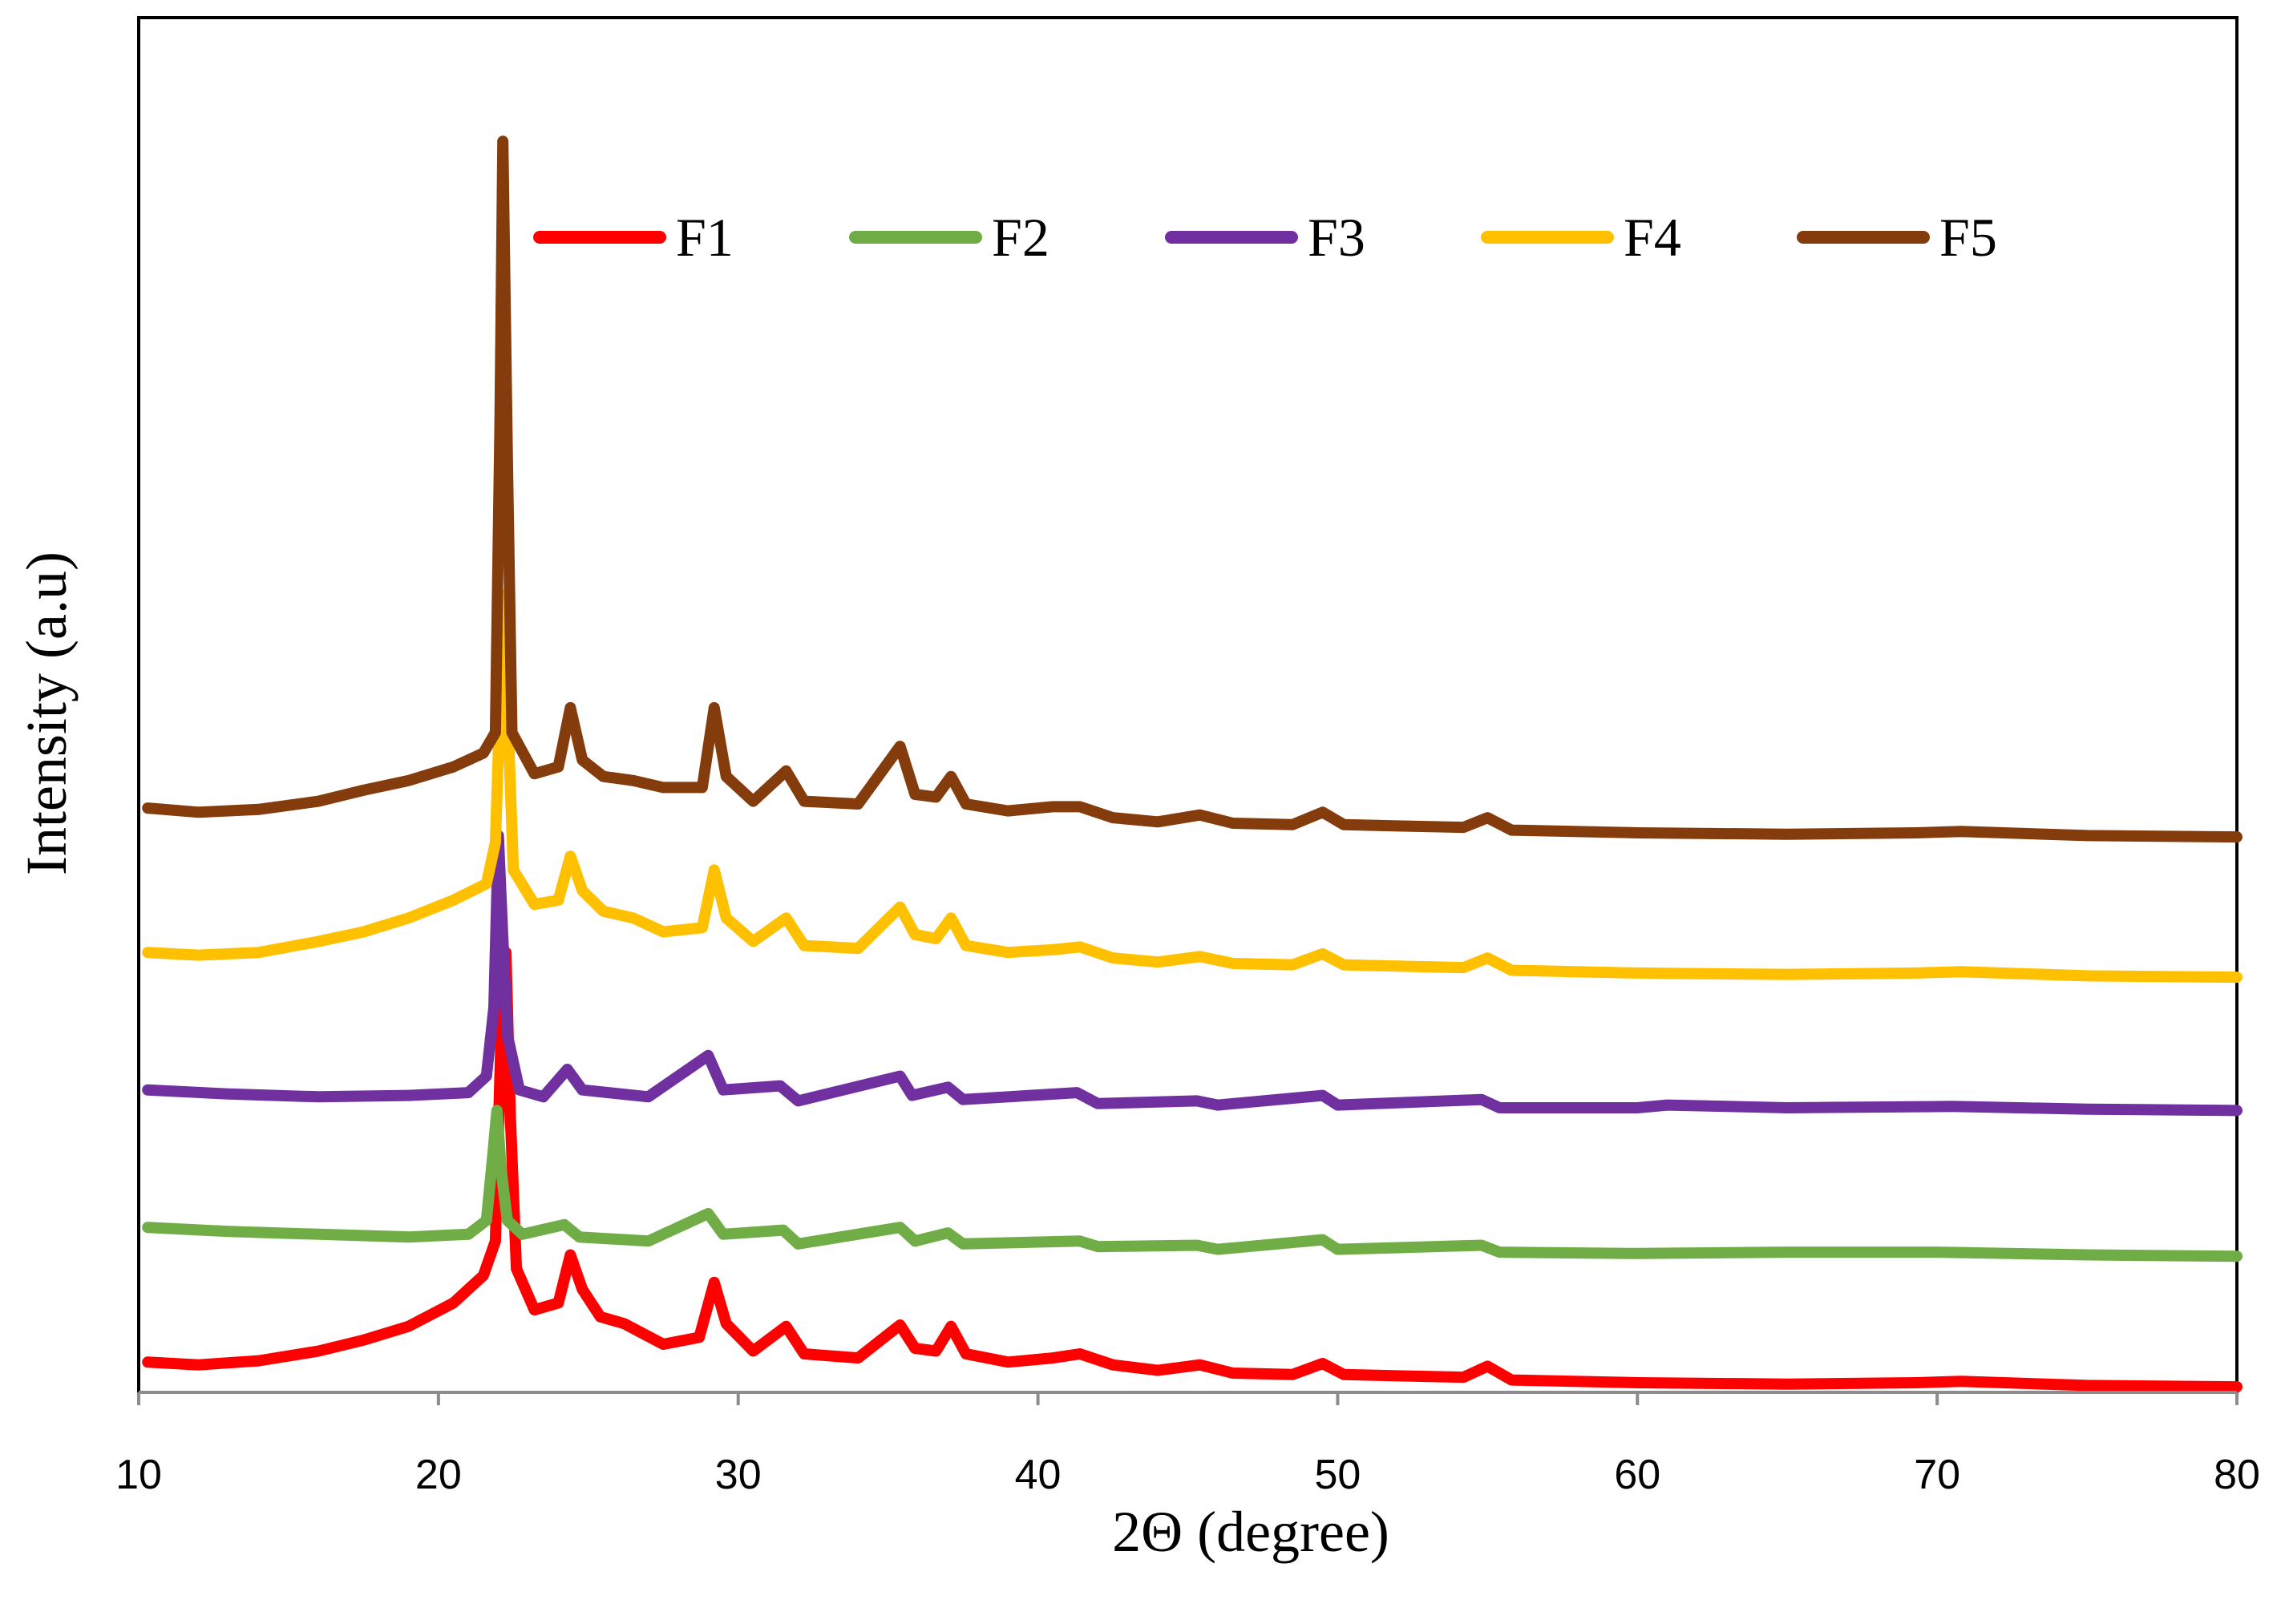 Image resolution: width=2285 pixels, height=1624 pixels. What do you see at coordinates (1039, 1475) in the screenshot?
I see `x-tick-label-40: 40` at bounding box center [1039, 1475].